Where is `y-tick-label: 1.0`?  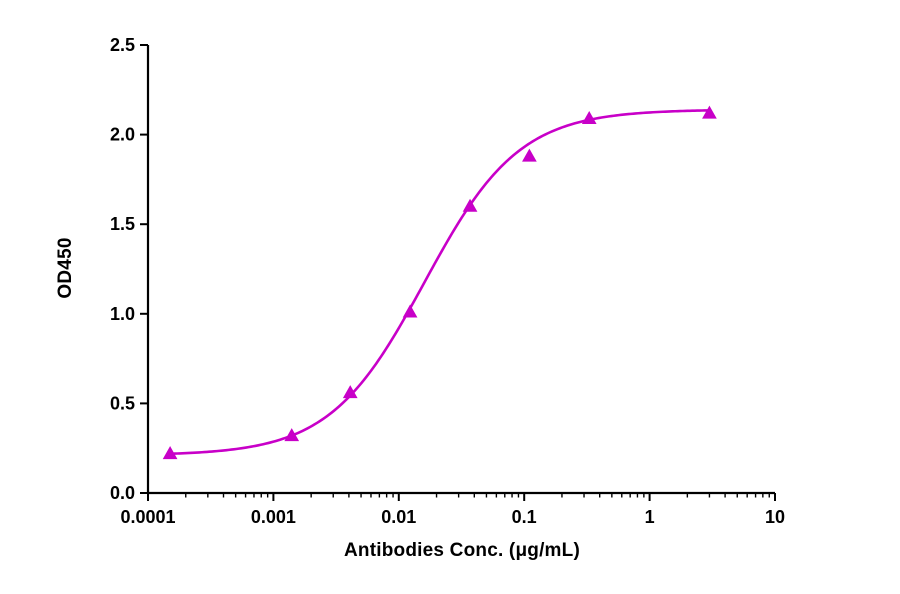 y-tick-label: 1.0 is located at coordinates (122, 314).